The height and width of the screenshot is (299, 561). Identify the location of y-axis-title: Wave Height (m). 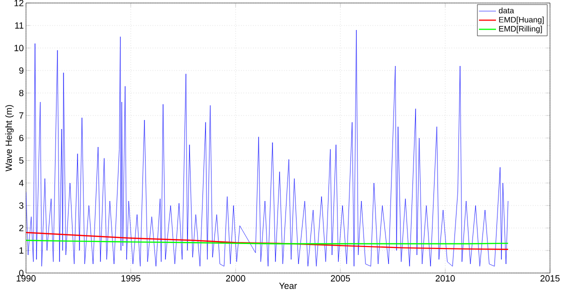
(9, 138).